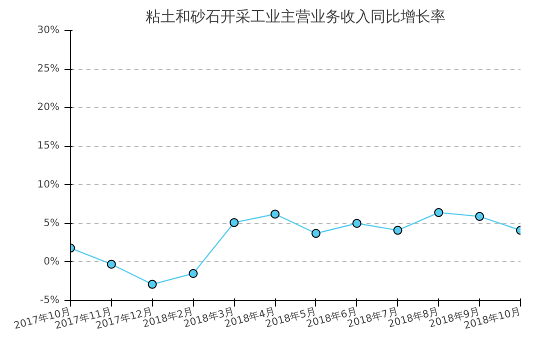  I want to click on y-tick-label: 0%, so click(52, 262).